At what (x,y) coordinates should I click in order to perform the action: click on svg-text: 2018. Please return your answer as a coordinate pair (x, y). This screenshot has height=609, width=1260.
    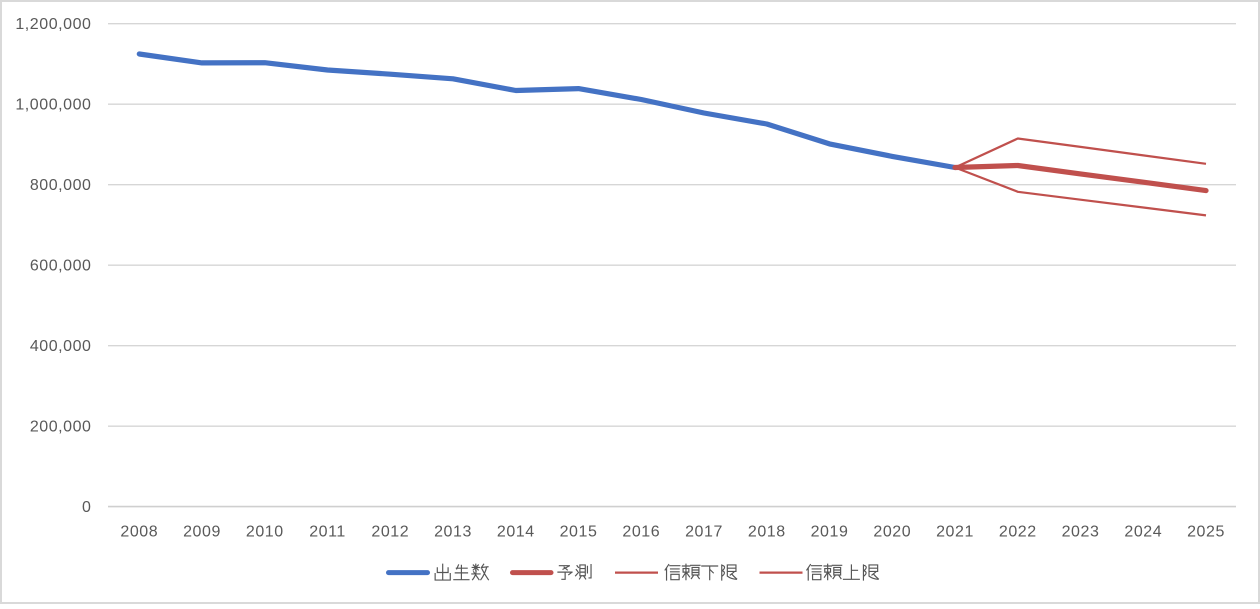
    Looking at the image, I should click on (767, 532).